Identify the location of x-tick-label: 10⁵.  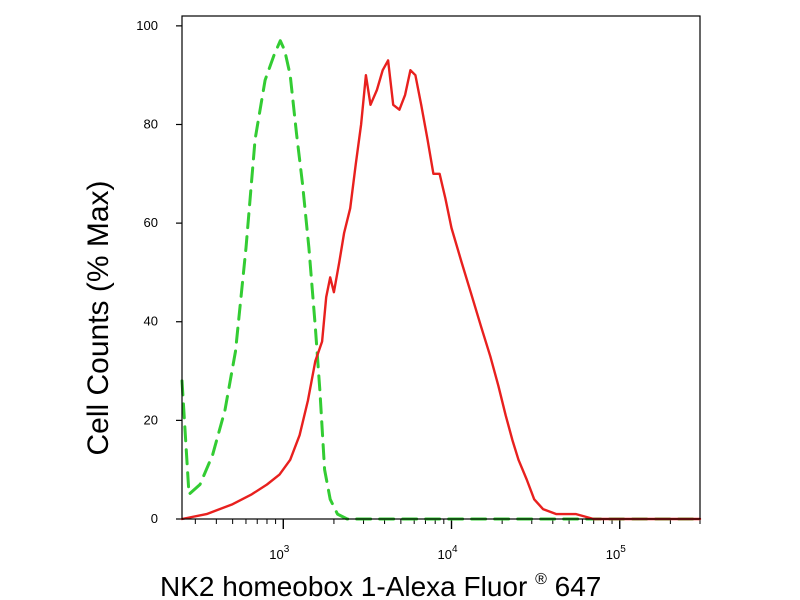
(616, 553).